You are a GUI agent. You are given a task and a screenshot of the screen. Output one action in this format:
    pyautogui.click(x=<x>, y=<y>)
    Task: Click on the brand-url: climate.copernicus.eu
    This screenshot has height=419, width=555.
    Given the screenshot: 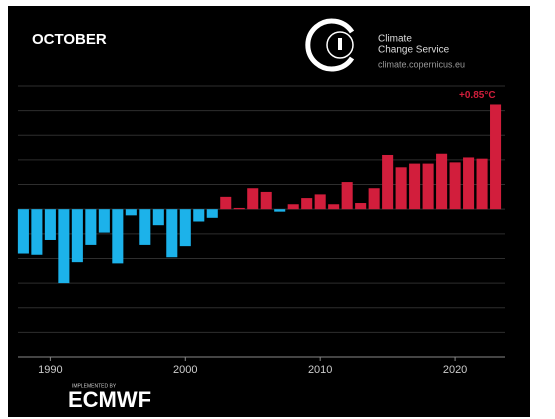 What is the action you would take?
    pyautogui.click(x=421, y=64)
    